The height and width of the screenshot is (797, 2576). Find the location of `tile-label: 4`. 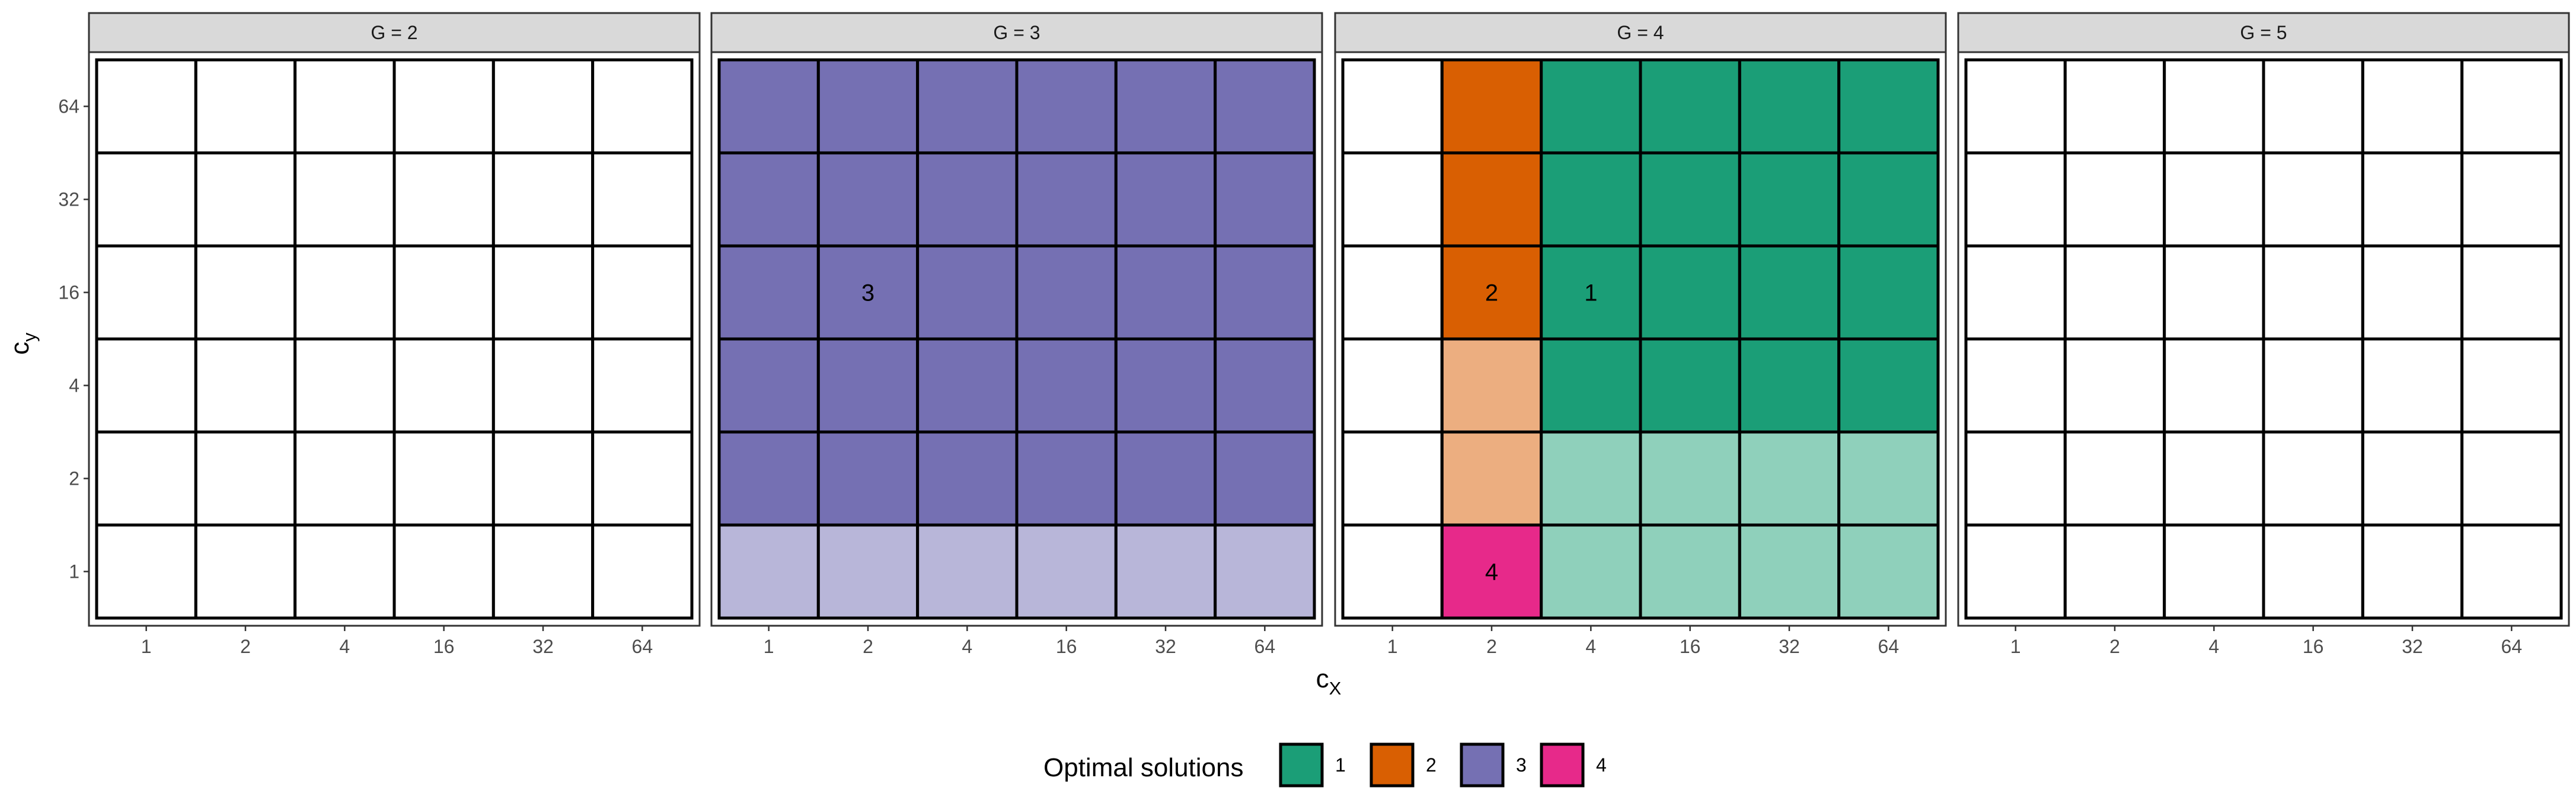

tile-label: 4 is located at coordinates (1491, 572).